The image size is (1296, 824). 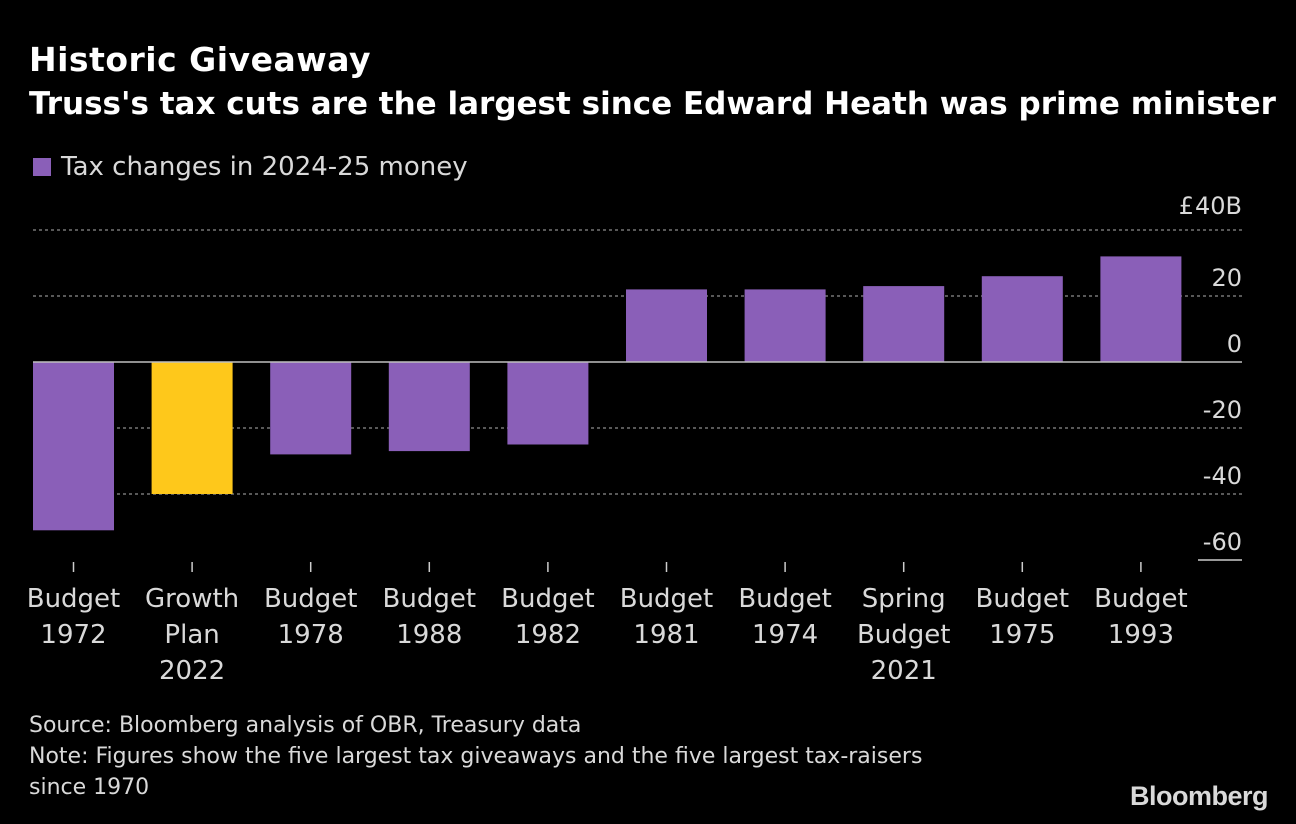 What do you see at coordinates (73, 635) in the screenshot?
I see `x-tick-label: 1972` at bounding box center [73, 635].